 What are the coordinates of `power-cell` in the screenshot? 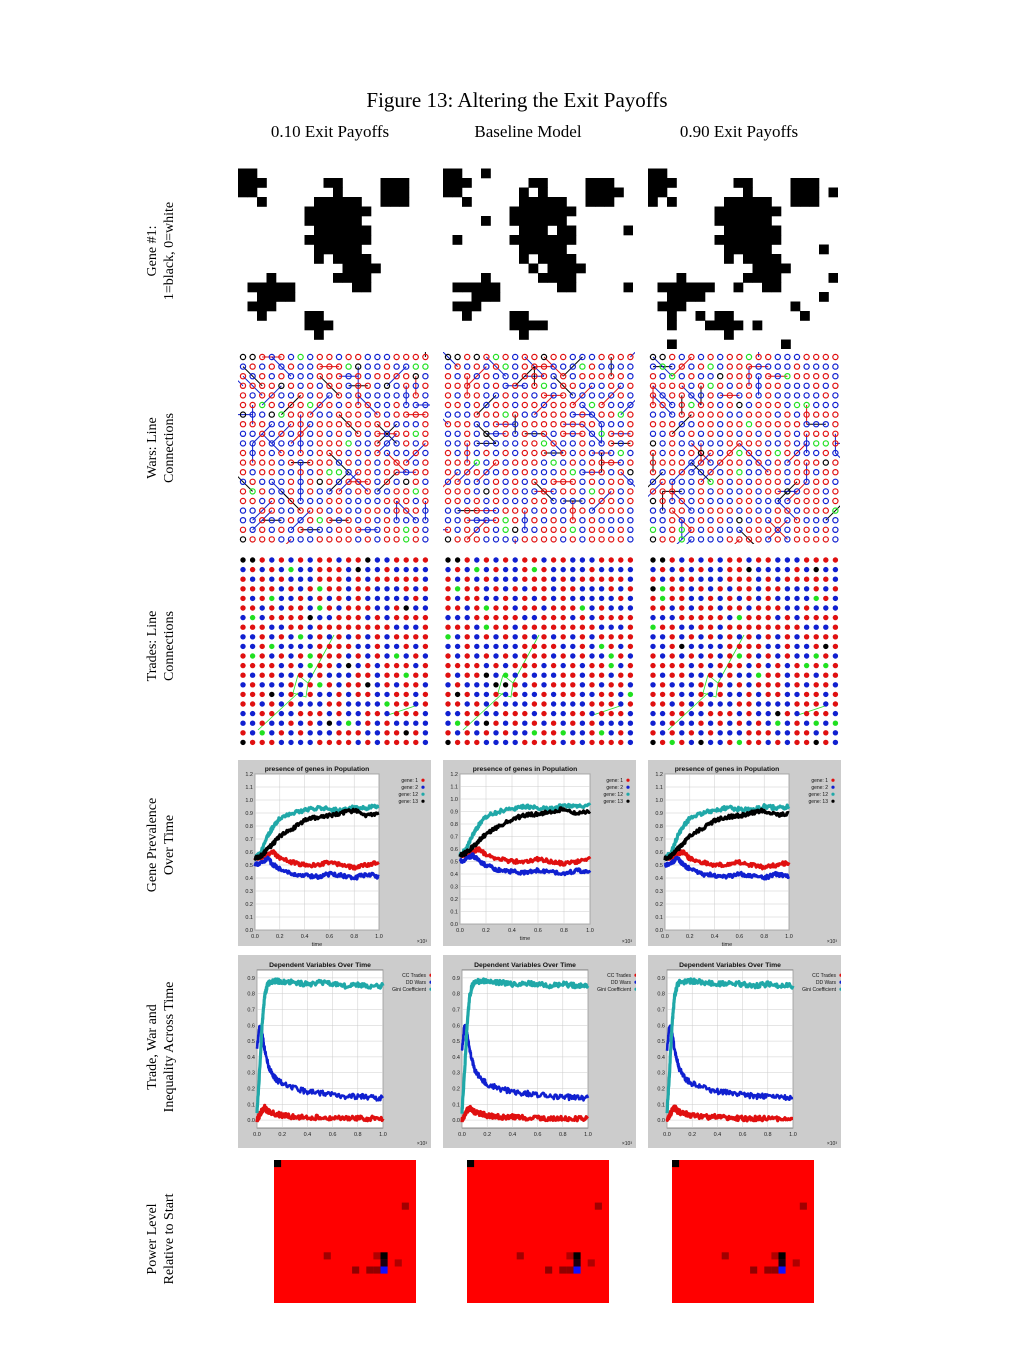 It's located at (598, 1206).